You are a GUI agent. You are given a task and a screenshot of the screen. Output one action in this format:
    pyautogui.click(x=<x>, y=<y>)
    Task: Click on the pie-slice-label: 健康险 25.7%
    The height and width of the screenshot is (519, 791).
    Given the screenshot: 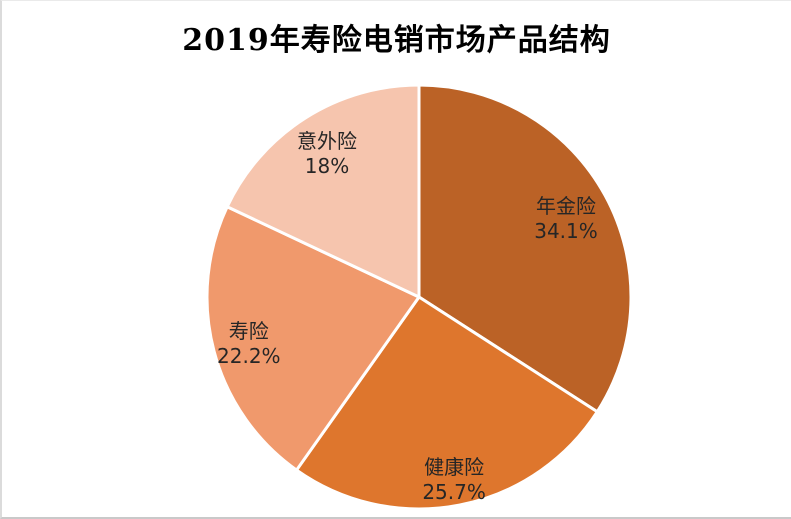 What is the action you would take?
    pyautogui.click(x=454, y=479)
    